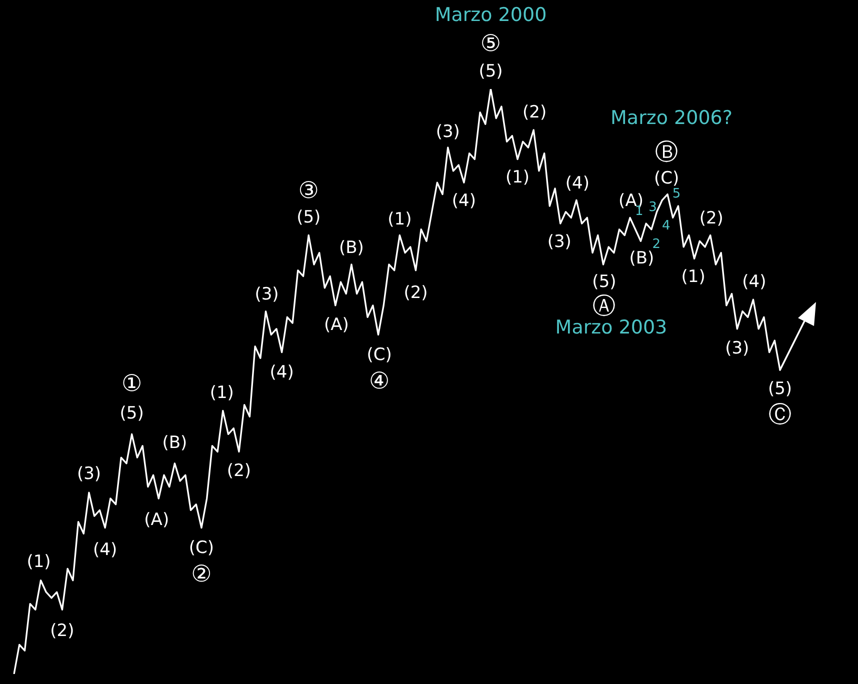 The height and width of the screenshot is (684, 858). I want to click on annotation: 3, so click(652, 208).